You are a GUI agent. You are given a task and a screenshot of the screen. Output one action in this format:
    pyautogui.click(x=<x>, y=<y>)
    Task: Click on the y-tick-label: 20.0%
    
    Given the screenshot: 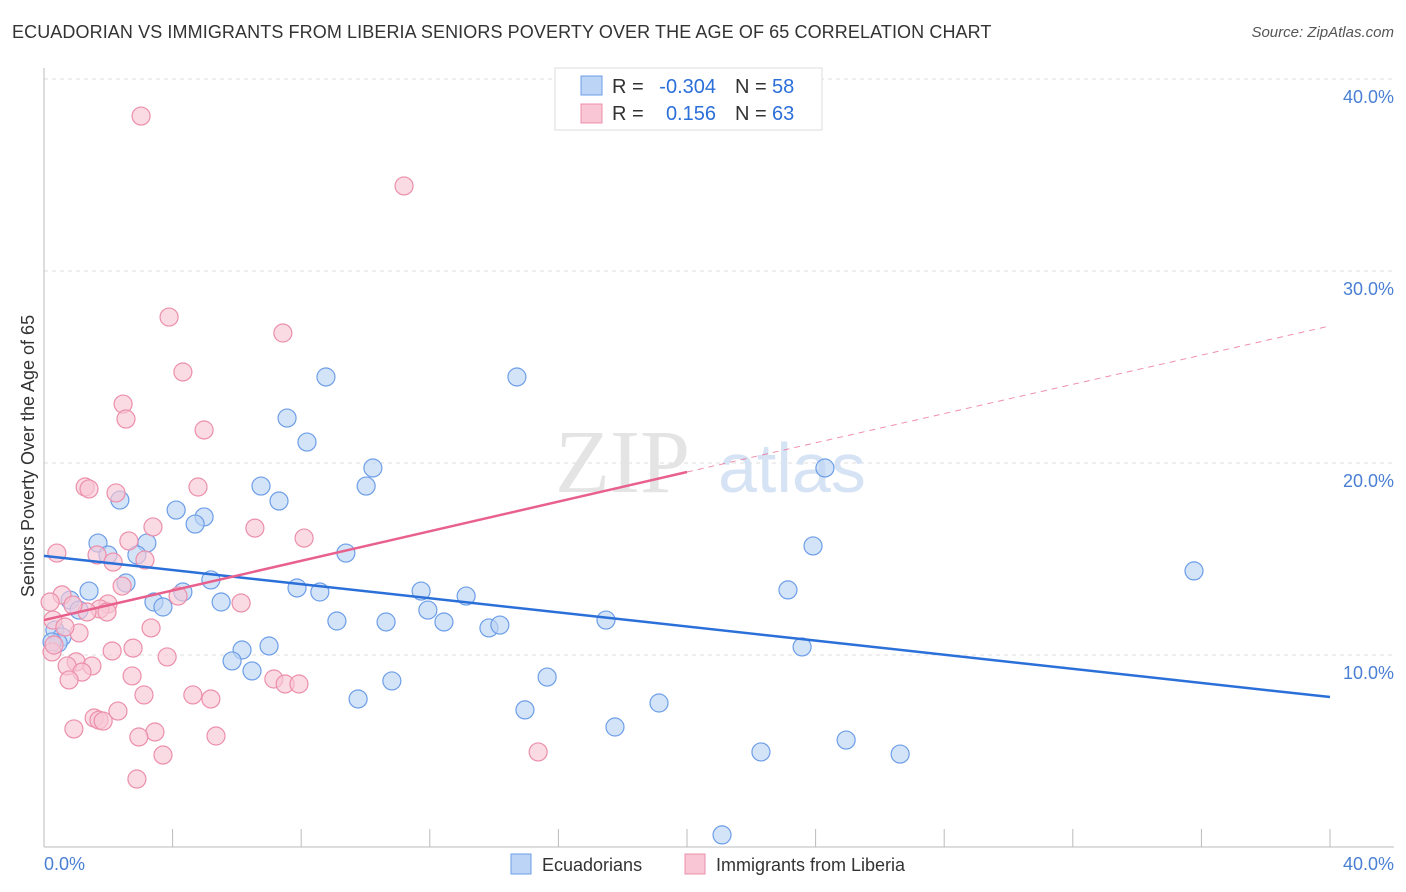 What is the action you would take?
    pyautogui.click(x=1368, y=481)
    